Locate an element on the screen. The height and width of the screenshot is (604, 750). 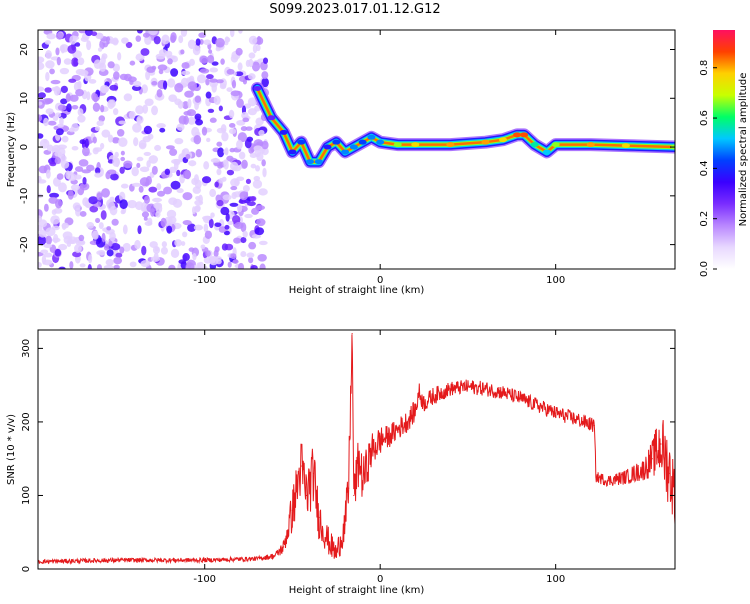
colorbar is located at coordinates (724, 149).